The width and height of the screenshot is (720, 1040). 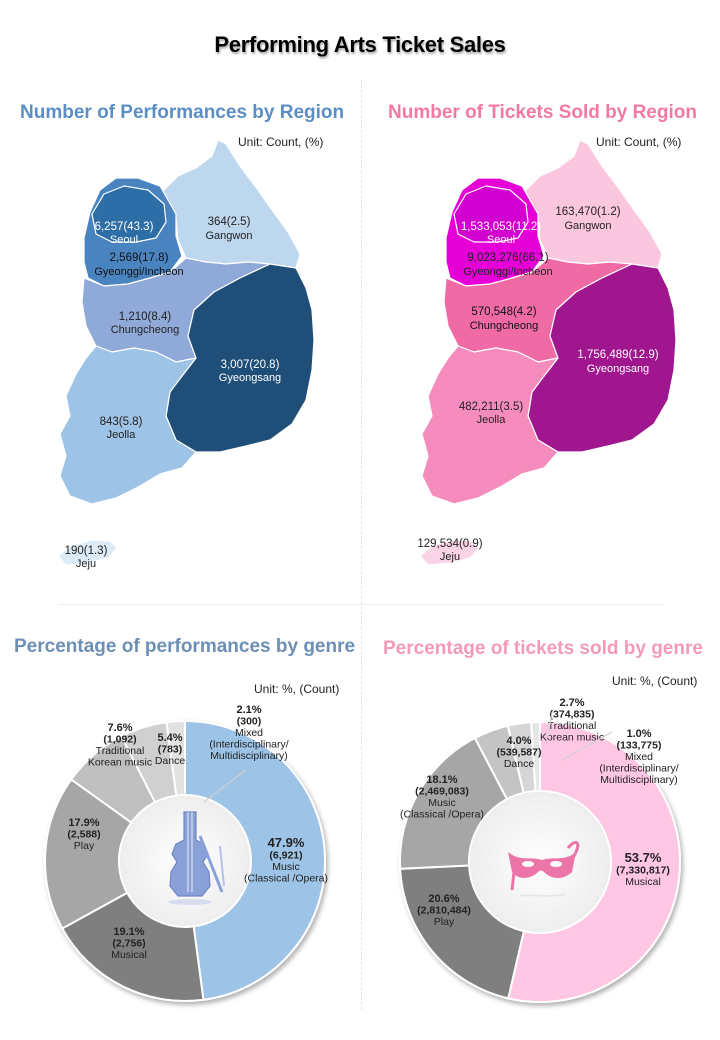 What do you see at coordinates (182, 112) in the screenshot?
I see `map-performances-title: Number of Performances by Region` at bounding box center [182, 112].